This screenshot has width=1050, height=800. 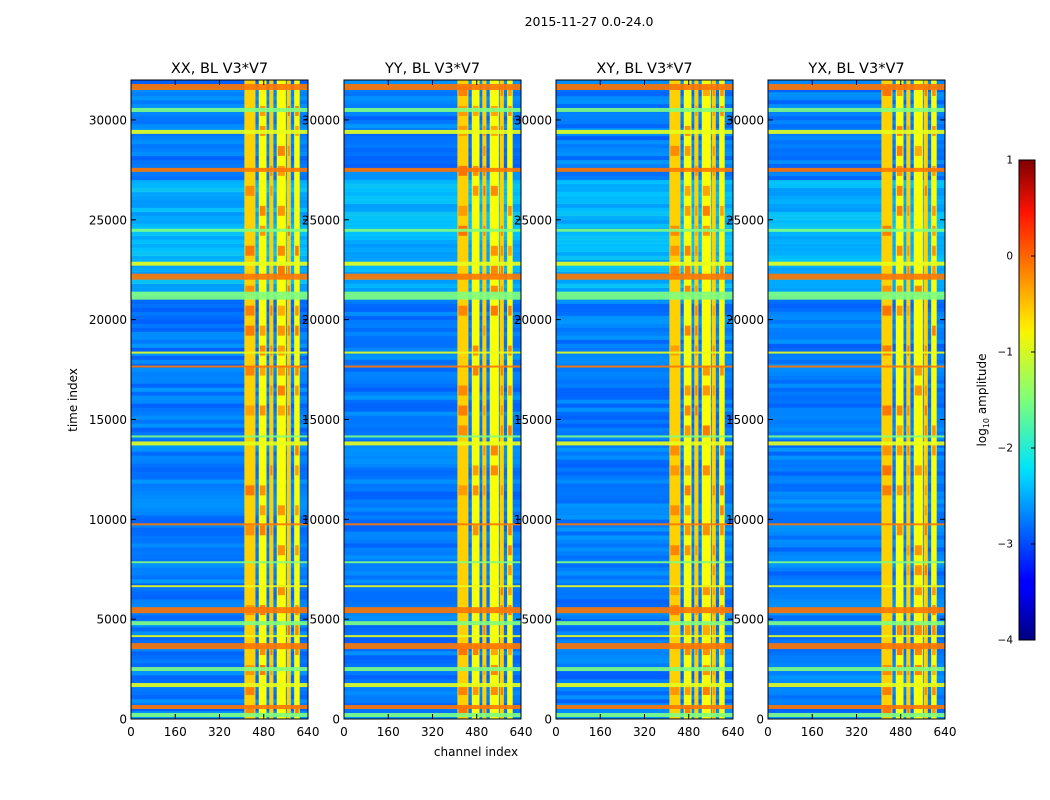 I want to click on x-tick-label: 0, so click(x=131, y=732).